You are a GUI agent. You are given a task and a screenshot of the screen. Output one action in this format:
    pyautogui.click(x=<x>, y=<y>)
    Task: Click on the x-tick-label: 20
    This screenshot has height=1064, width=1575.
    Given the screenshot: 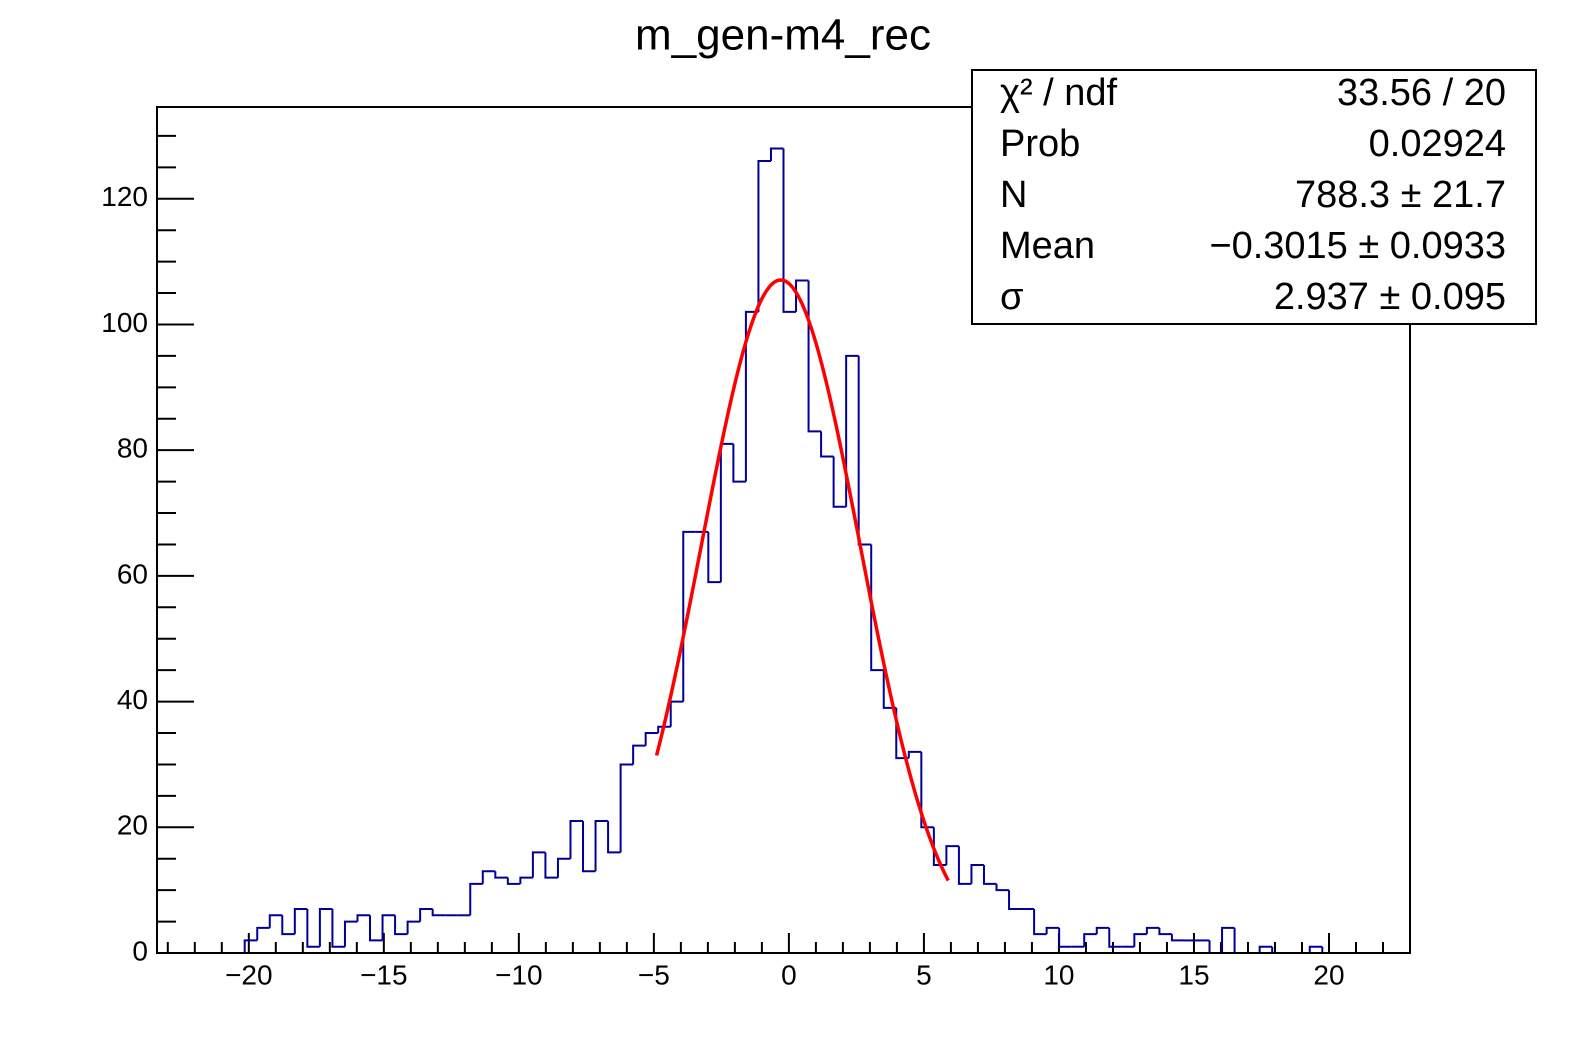 What is the action you would take?
    pyautogui.click(x=1328, y=974)
    